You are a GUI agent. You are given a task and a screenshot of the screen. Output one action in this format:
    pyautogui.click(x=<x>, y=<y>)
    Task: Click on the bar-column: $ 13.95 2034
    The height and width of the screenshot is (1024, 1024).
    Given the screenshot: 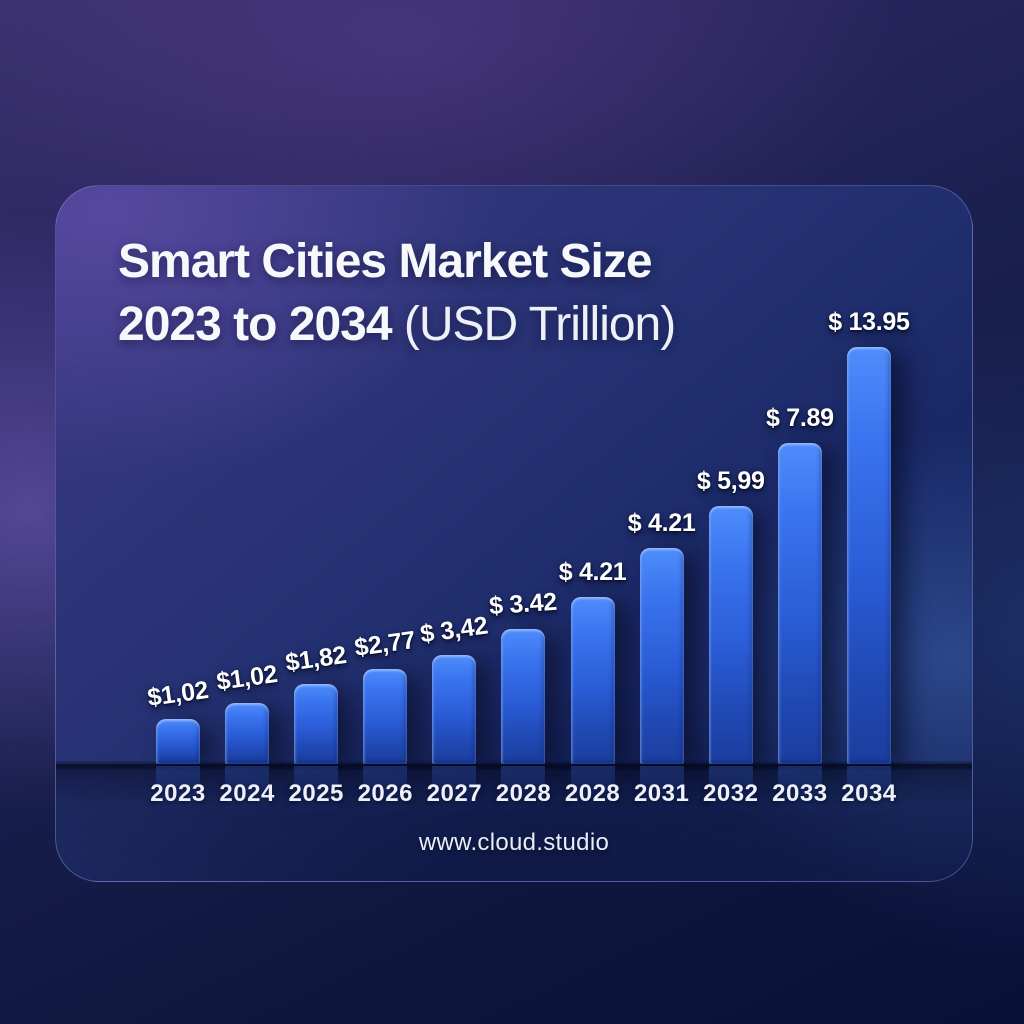 What is the action you would take?
    pyautogui.click(x=869, y=499)
    